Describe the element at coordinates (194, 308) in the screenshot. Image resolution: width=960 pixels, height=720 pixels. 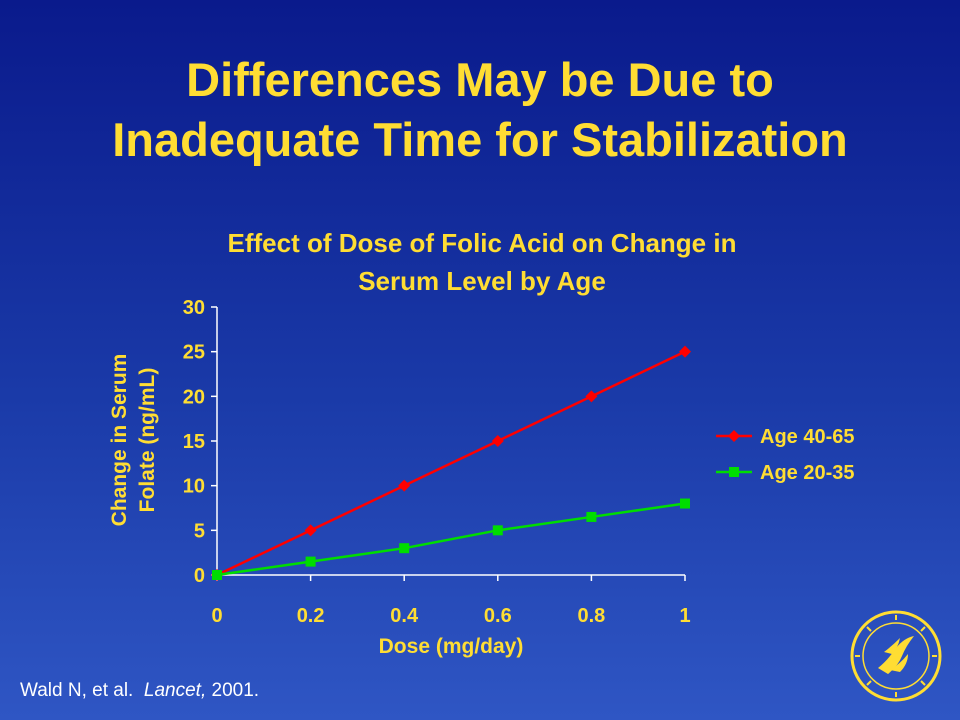
I see `y-tick-label: 30` at that location.